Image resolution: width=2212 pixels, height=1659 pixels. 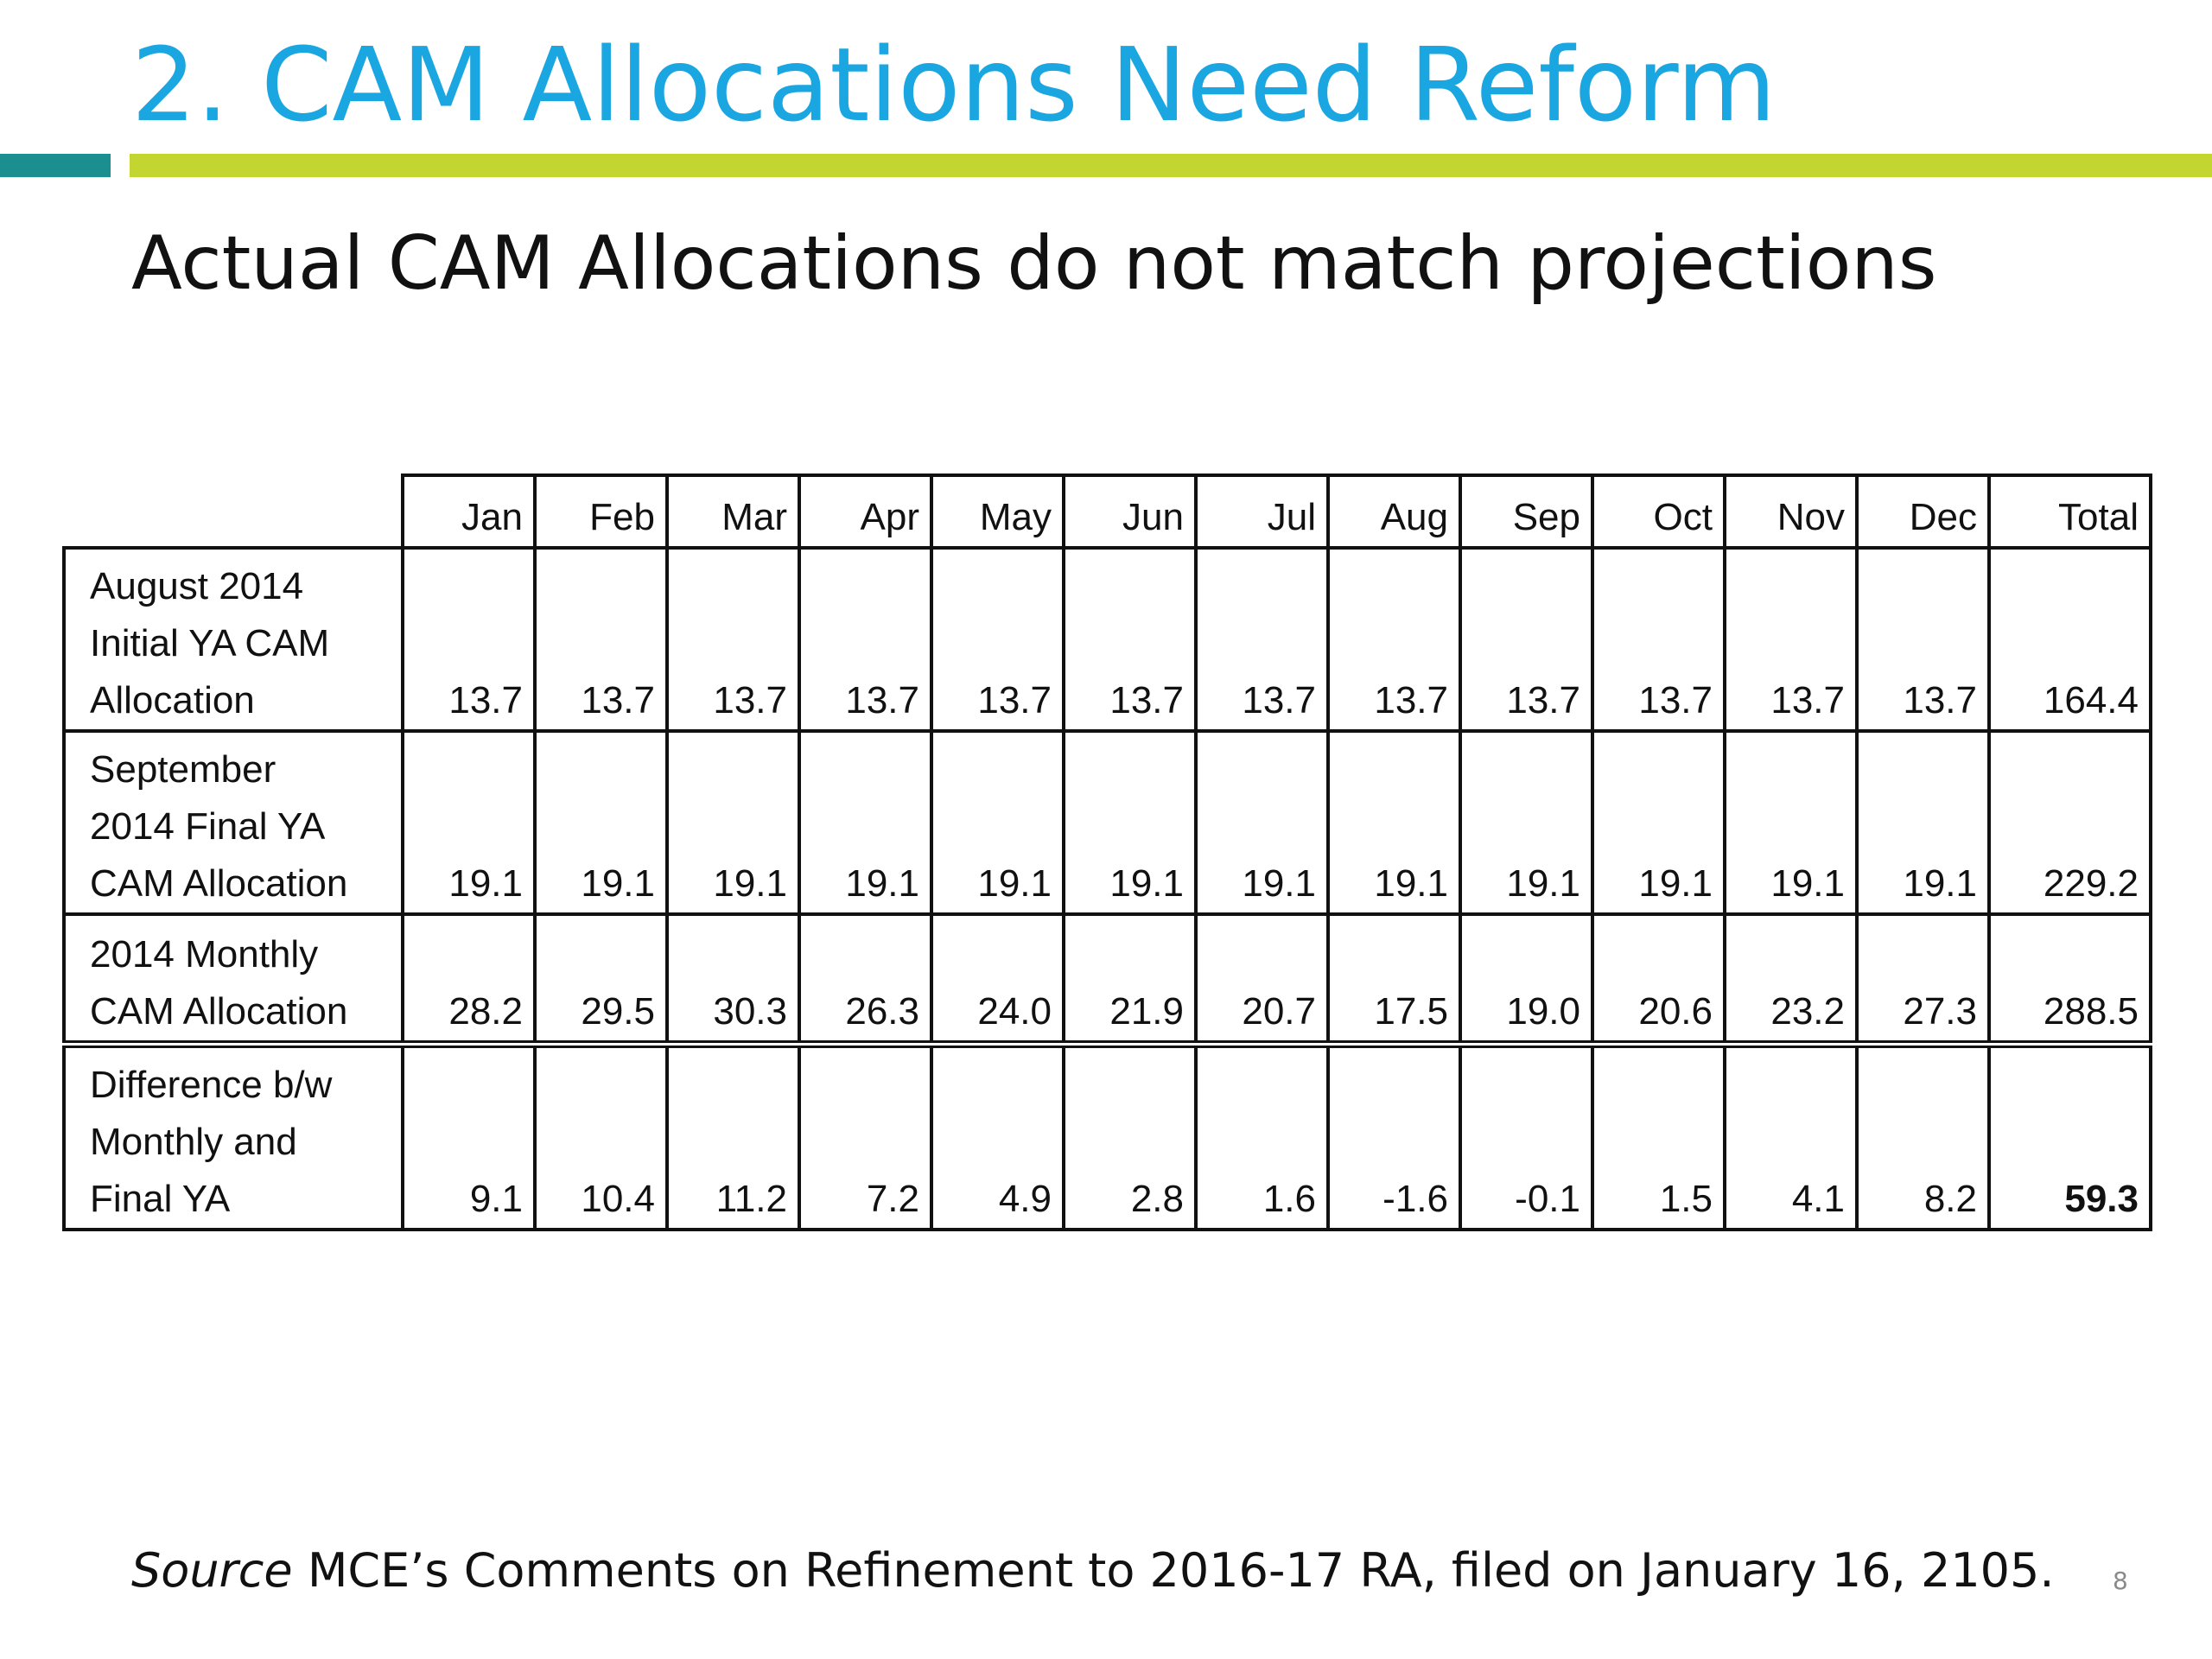 I want to click on column-header: Sep, so click(x=1526, y=512).